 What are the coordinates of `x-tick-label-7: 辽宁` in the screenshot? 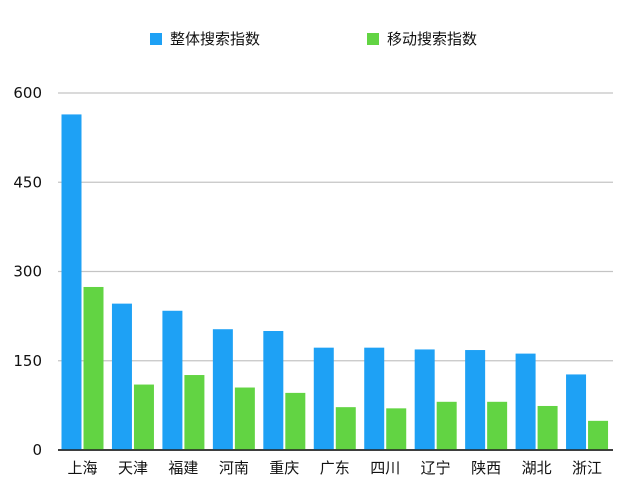 It's located at (436, 468).